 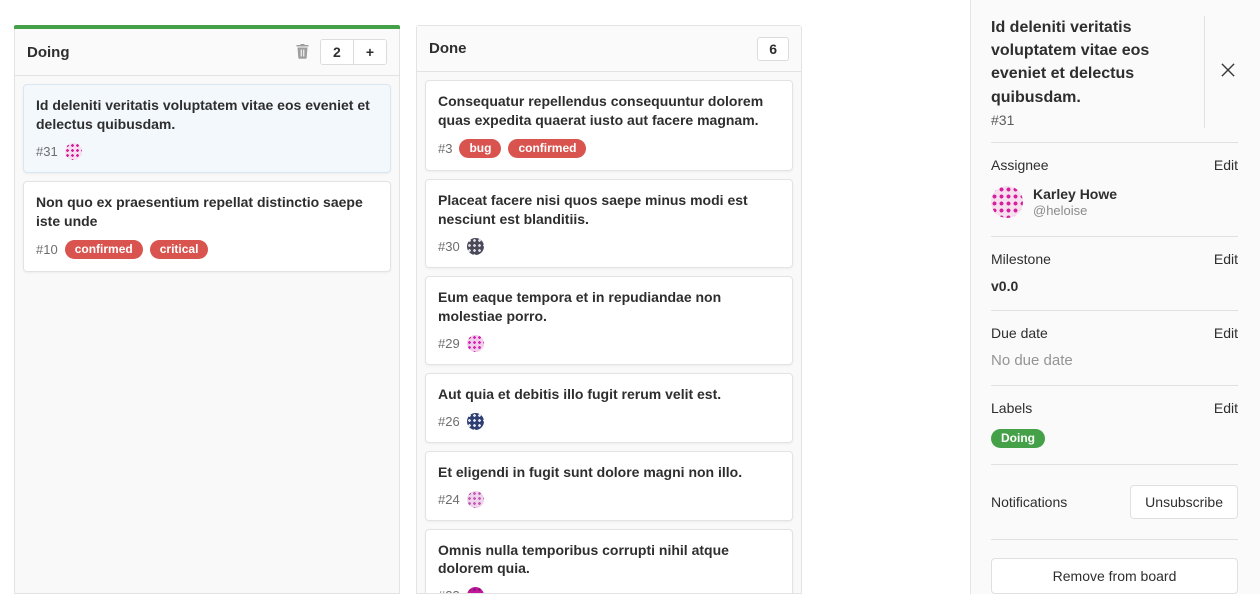 I want to click on labels-edit-button: Edit, so click(x=1226, y=408).